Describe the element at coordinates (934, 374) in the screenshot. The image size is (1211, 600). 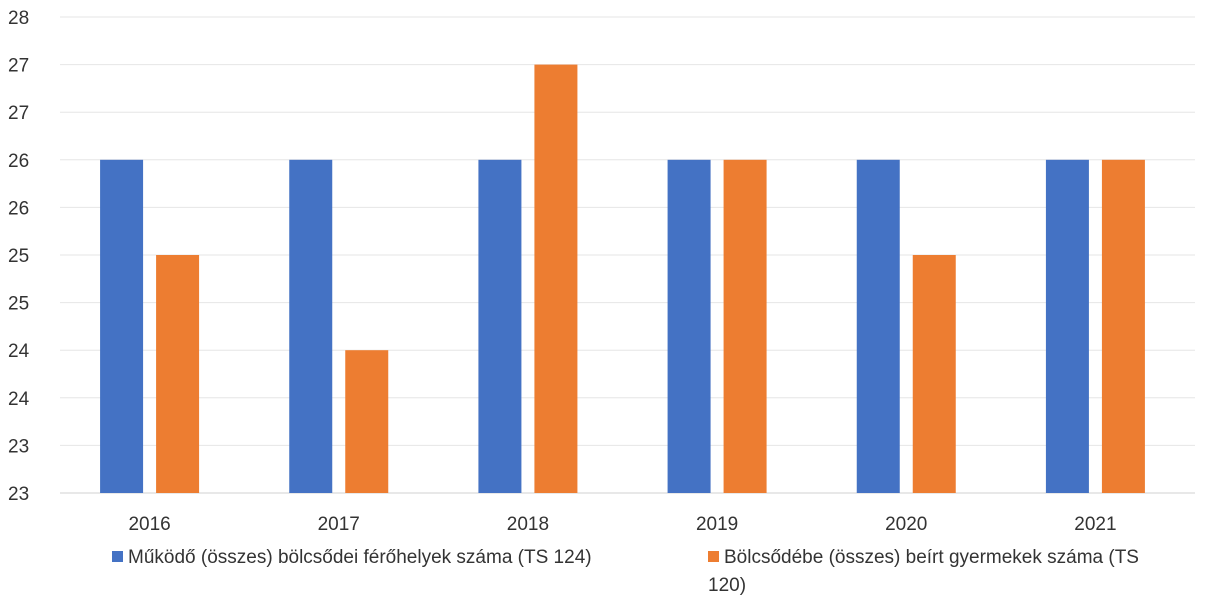
I see `bar-series-2-2020` at that location.